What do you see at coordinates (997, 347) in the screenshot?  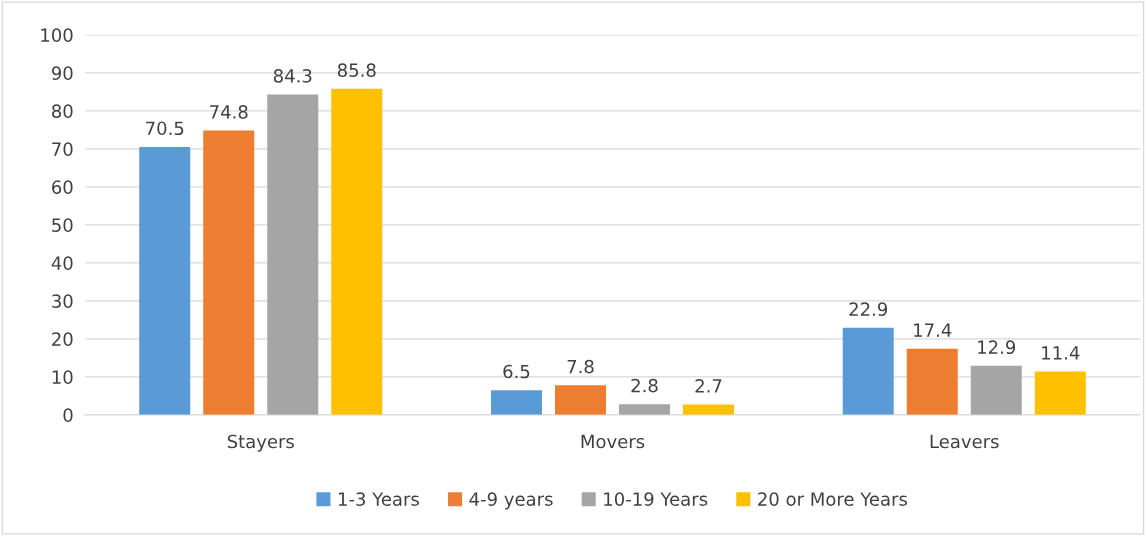 I see `data-label: 12.9` at bounding box center [997, 347].